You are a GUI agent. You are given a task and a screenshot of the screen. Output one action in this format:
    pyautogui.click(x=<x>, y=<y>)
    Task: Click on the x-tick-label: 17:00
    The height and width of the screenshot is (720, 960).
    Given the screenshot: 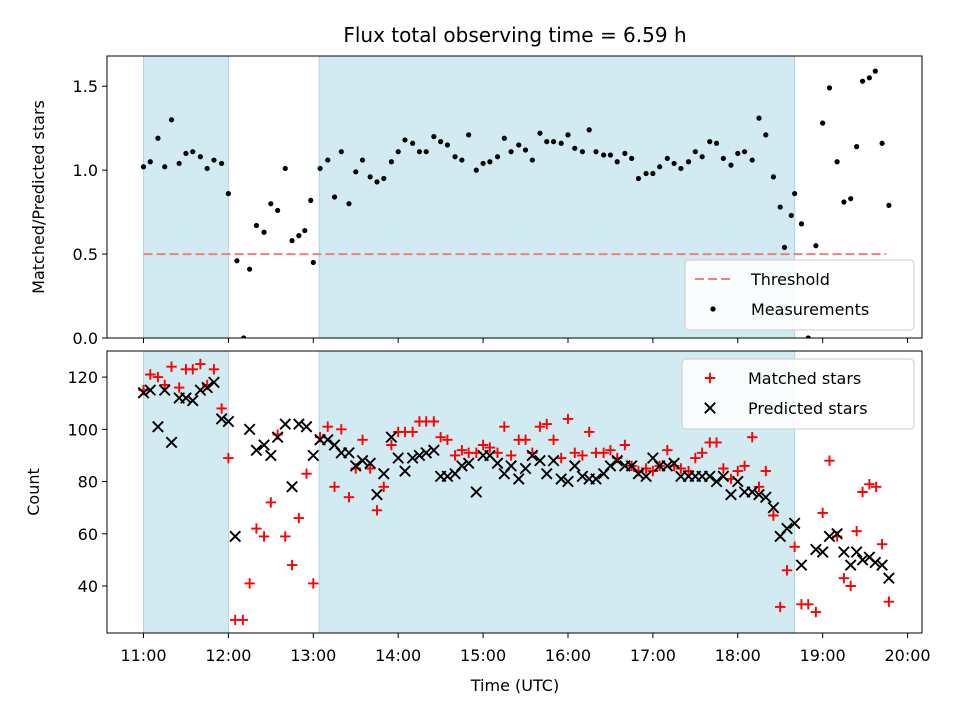 What is the action you would take?
    pyautogui.click(x=653, y=655)
    